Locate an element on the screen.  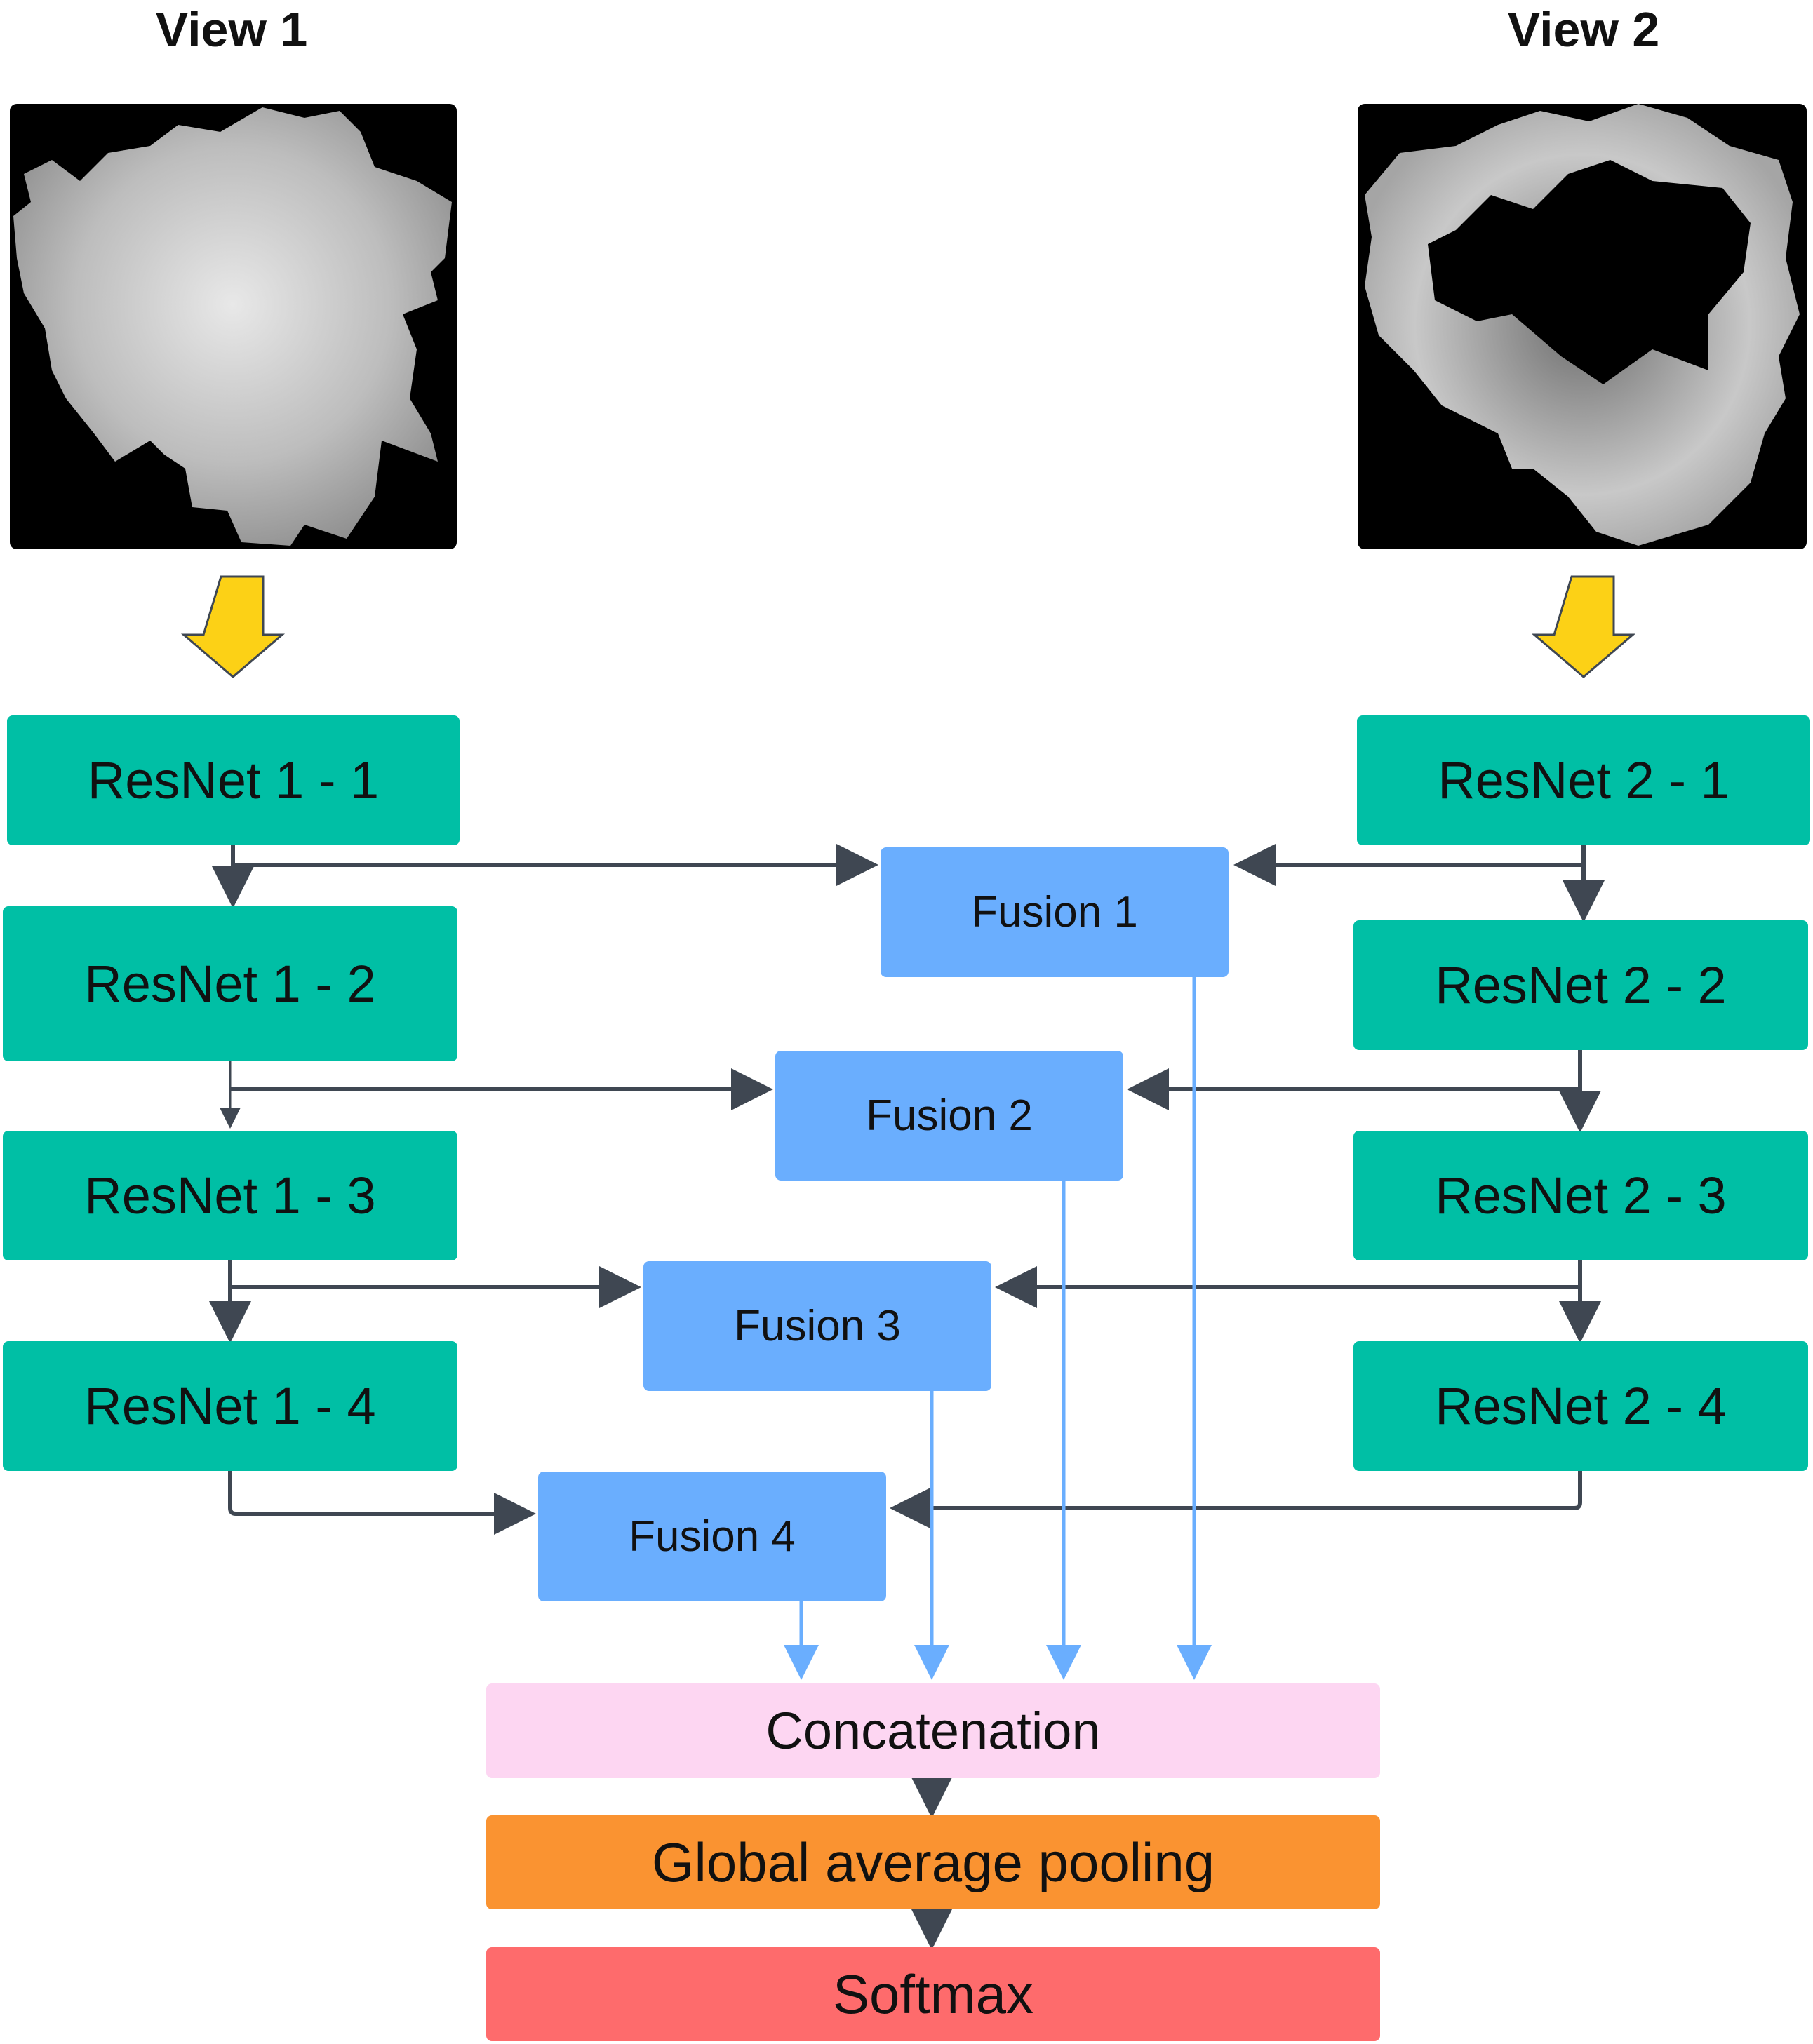
view-1-title: View 1 is located at coordinates (232, 29).